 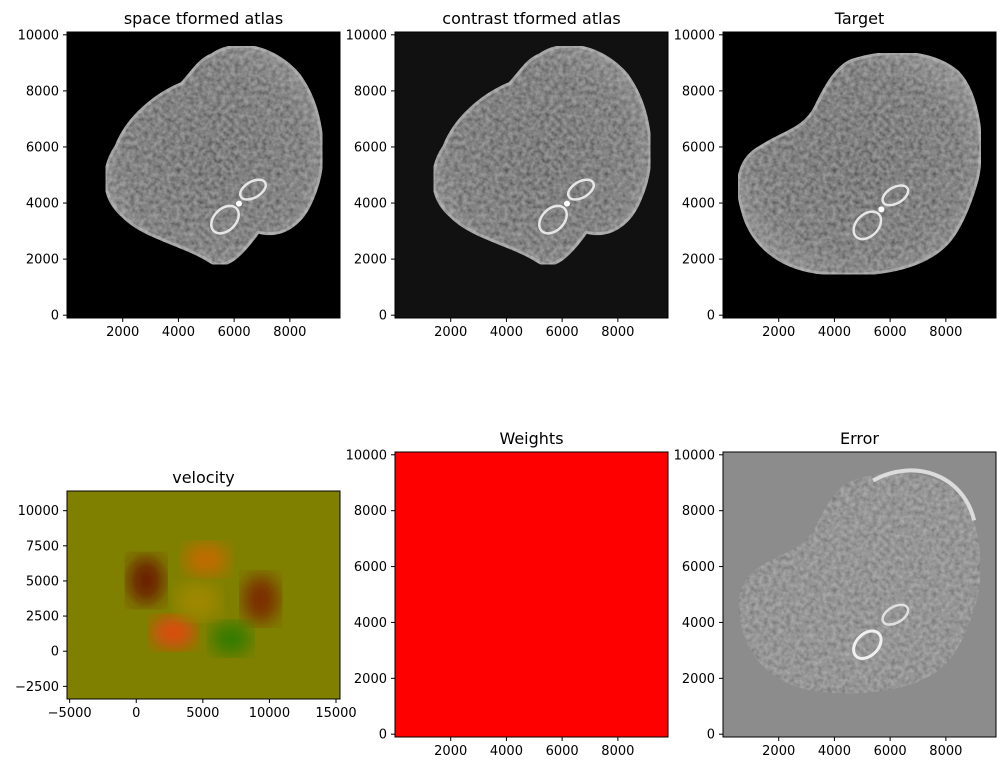 I want to click on chart-1-plot-area, so click(x=203, y=175).